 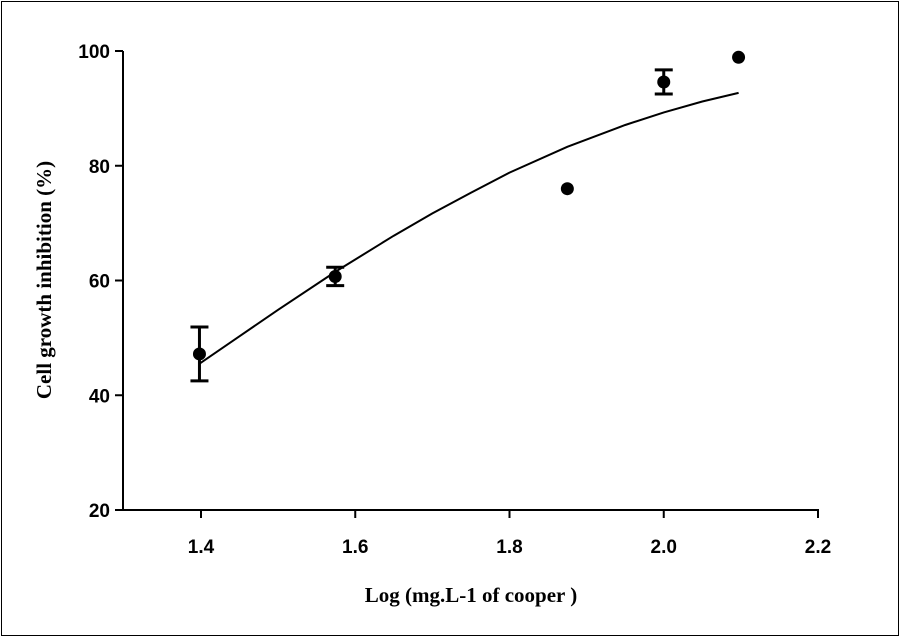 I want to click on y-axis-title: Cell growth inhibition (%), so click(x=44, y=280).